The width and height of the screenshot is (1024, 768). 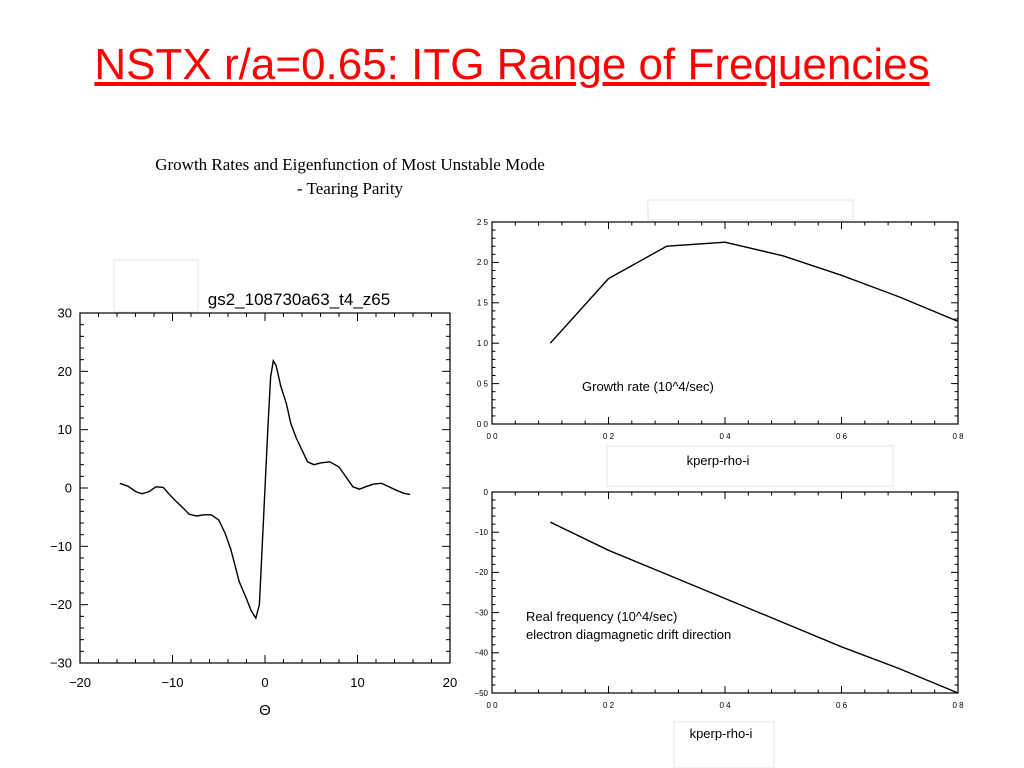 What do you see at coordinates (172, 682) in the screenshot?
I see `x-tick-label: −10` at bounding box center [172, 682].